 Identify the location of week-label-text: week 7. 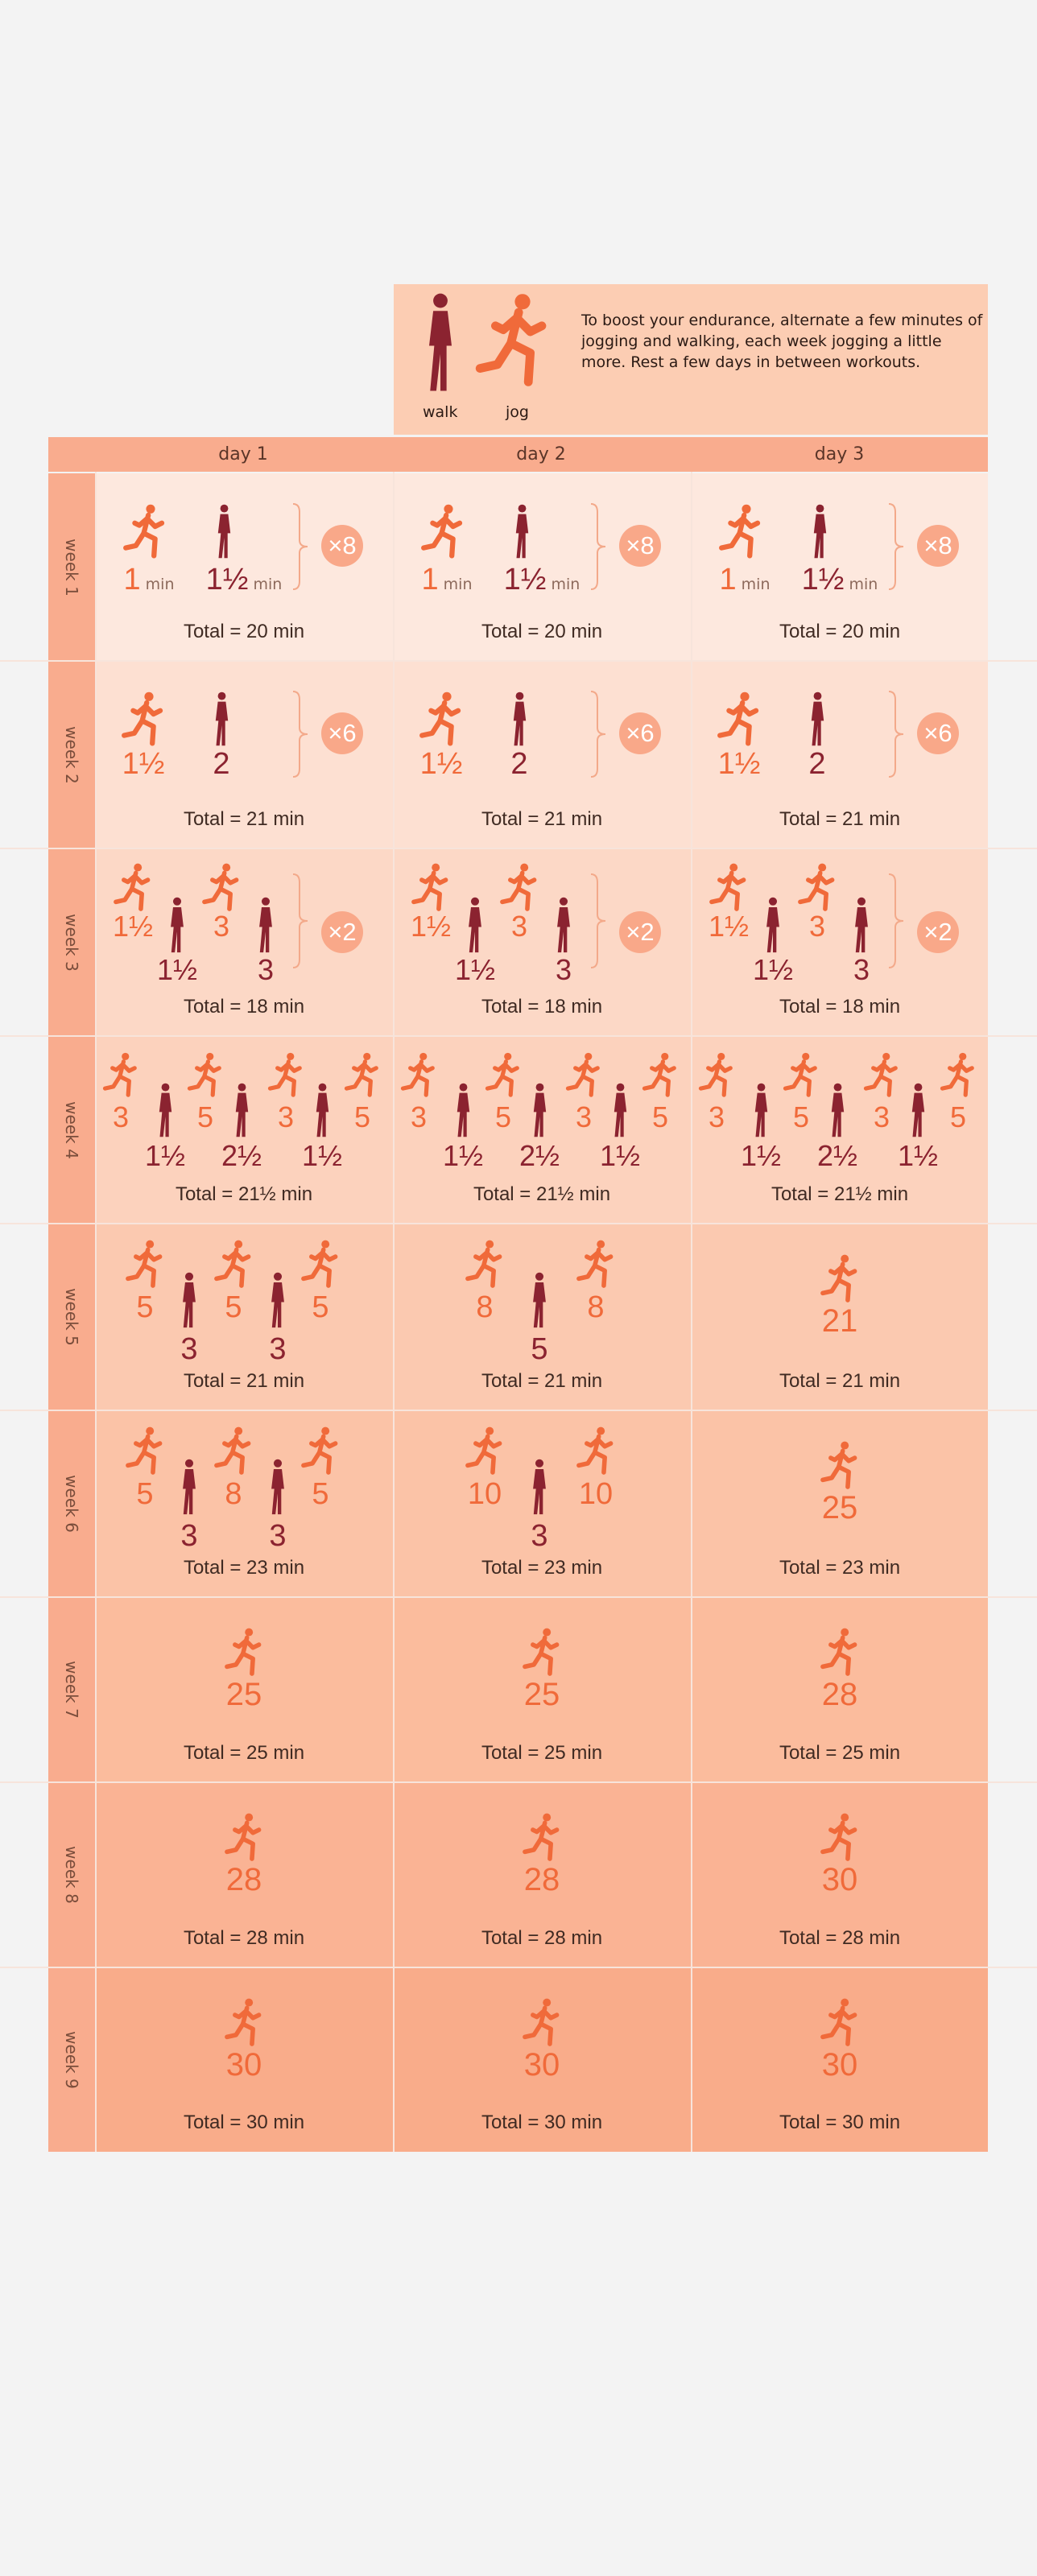
(71, 1690).